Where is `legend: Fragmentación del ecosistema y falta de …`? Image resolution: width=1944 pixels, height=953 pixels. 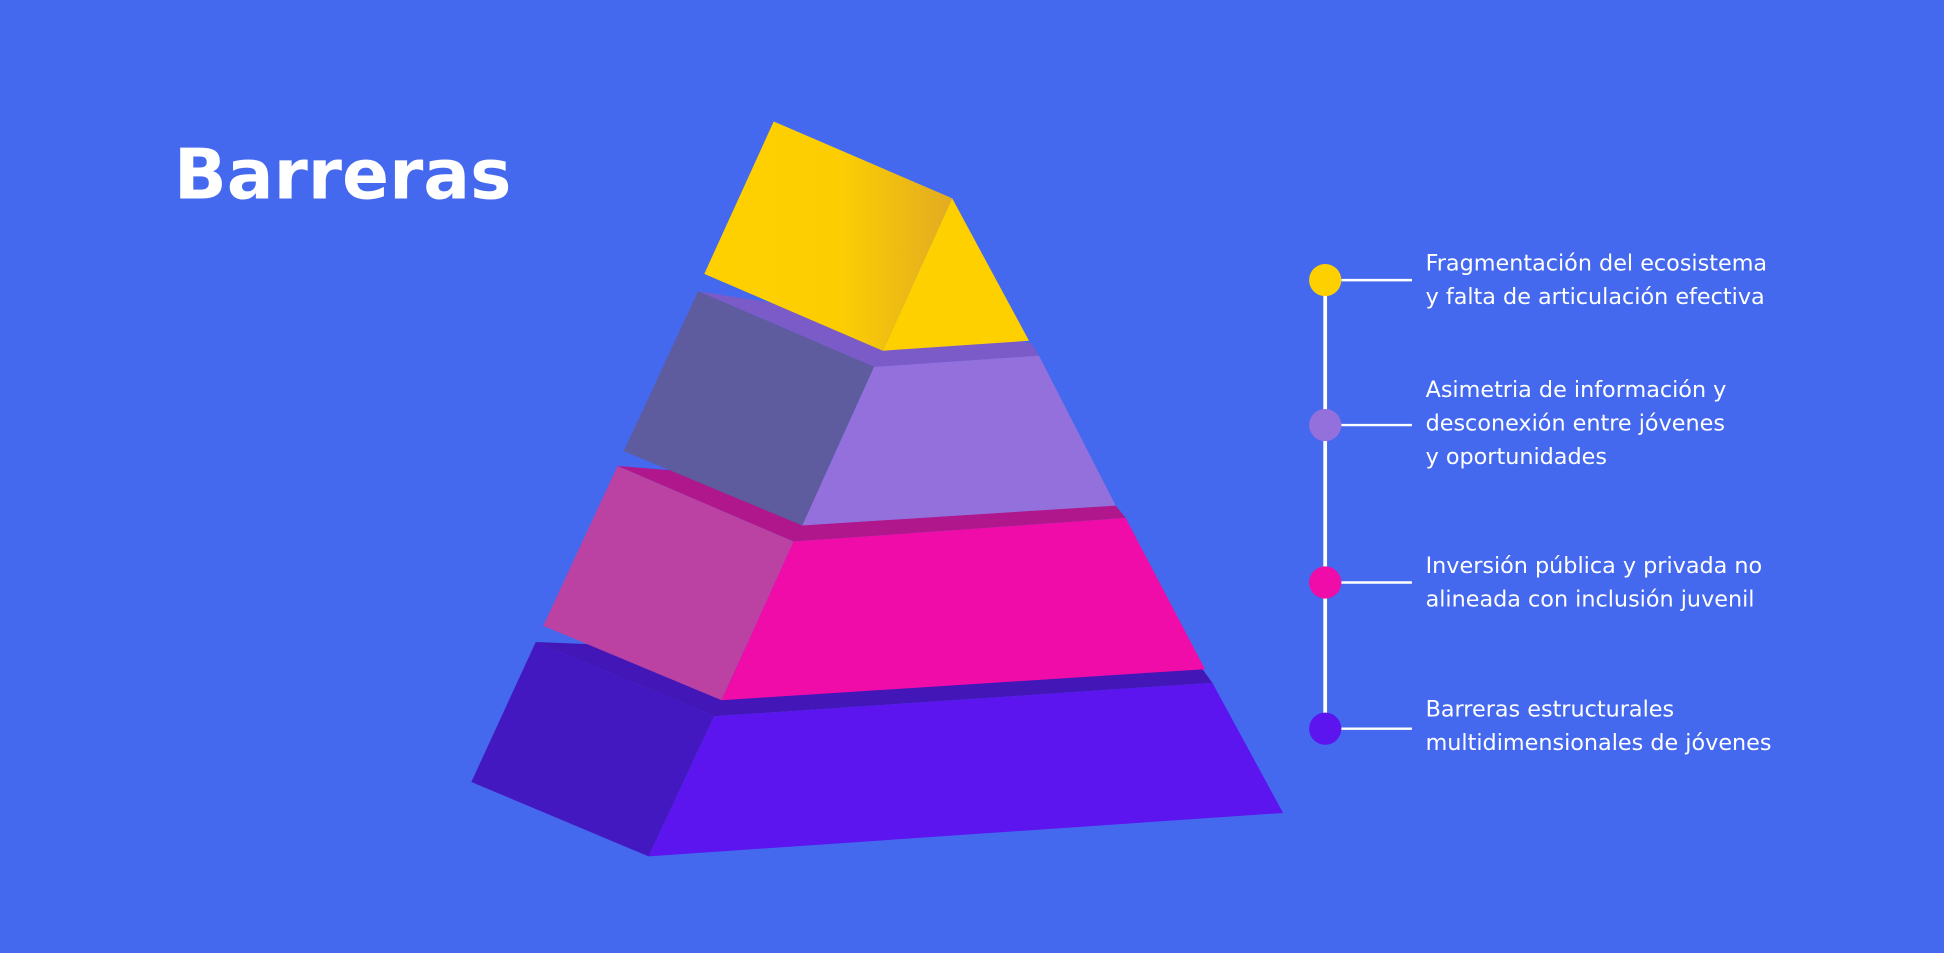 legend: Fragmentación del ecosistema y falta de … is located at coordinates (1540, 503).